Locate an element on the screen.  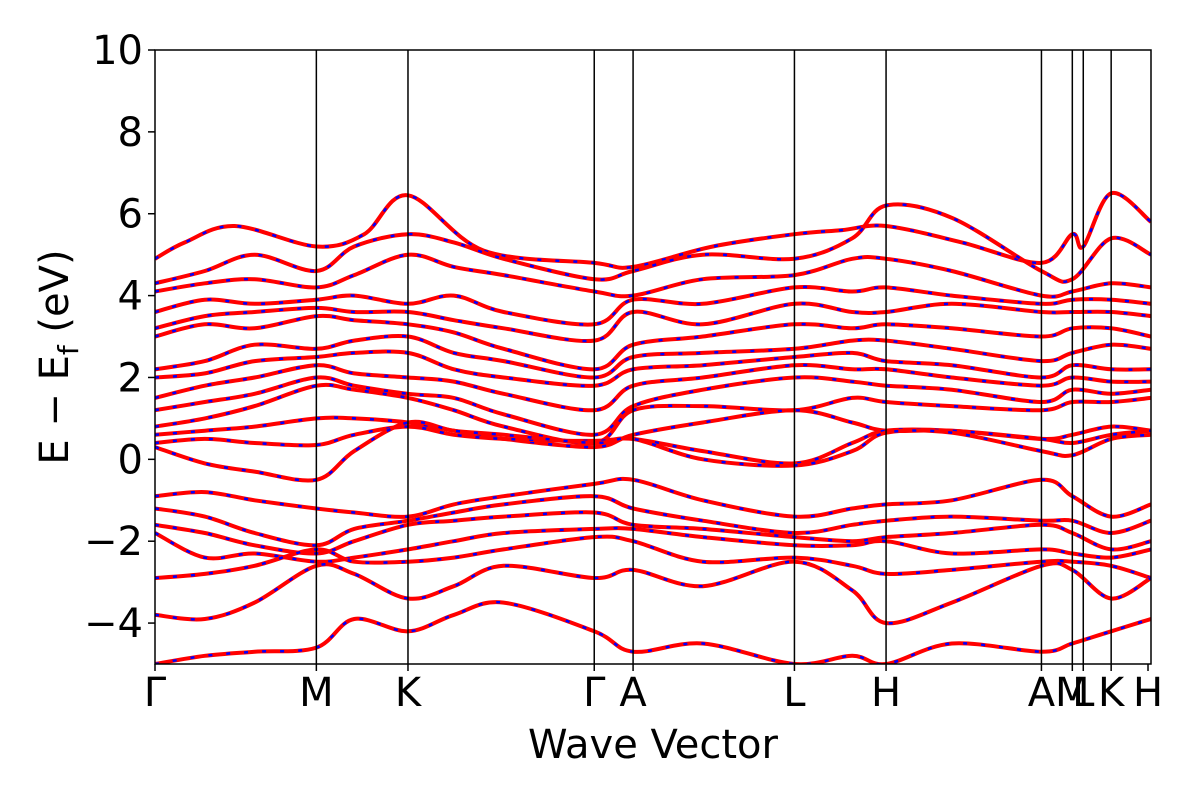
x-tick-label-6: H is located at coordinates (886, 693).